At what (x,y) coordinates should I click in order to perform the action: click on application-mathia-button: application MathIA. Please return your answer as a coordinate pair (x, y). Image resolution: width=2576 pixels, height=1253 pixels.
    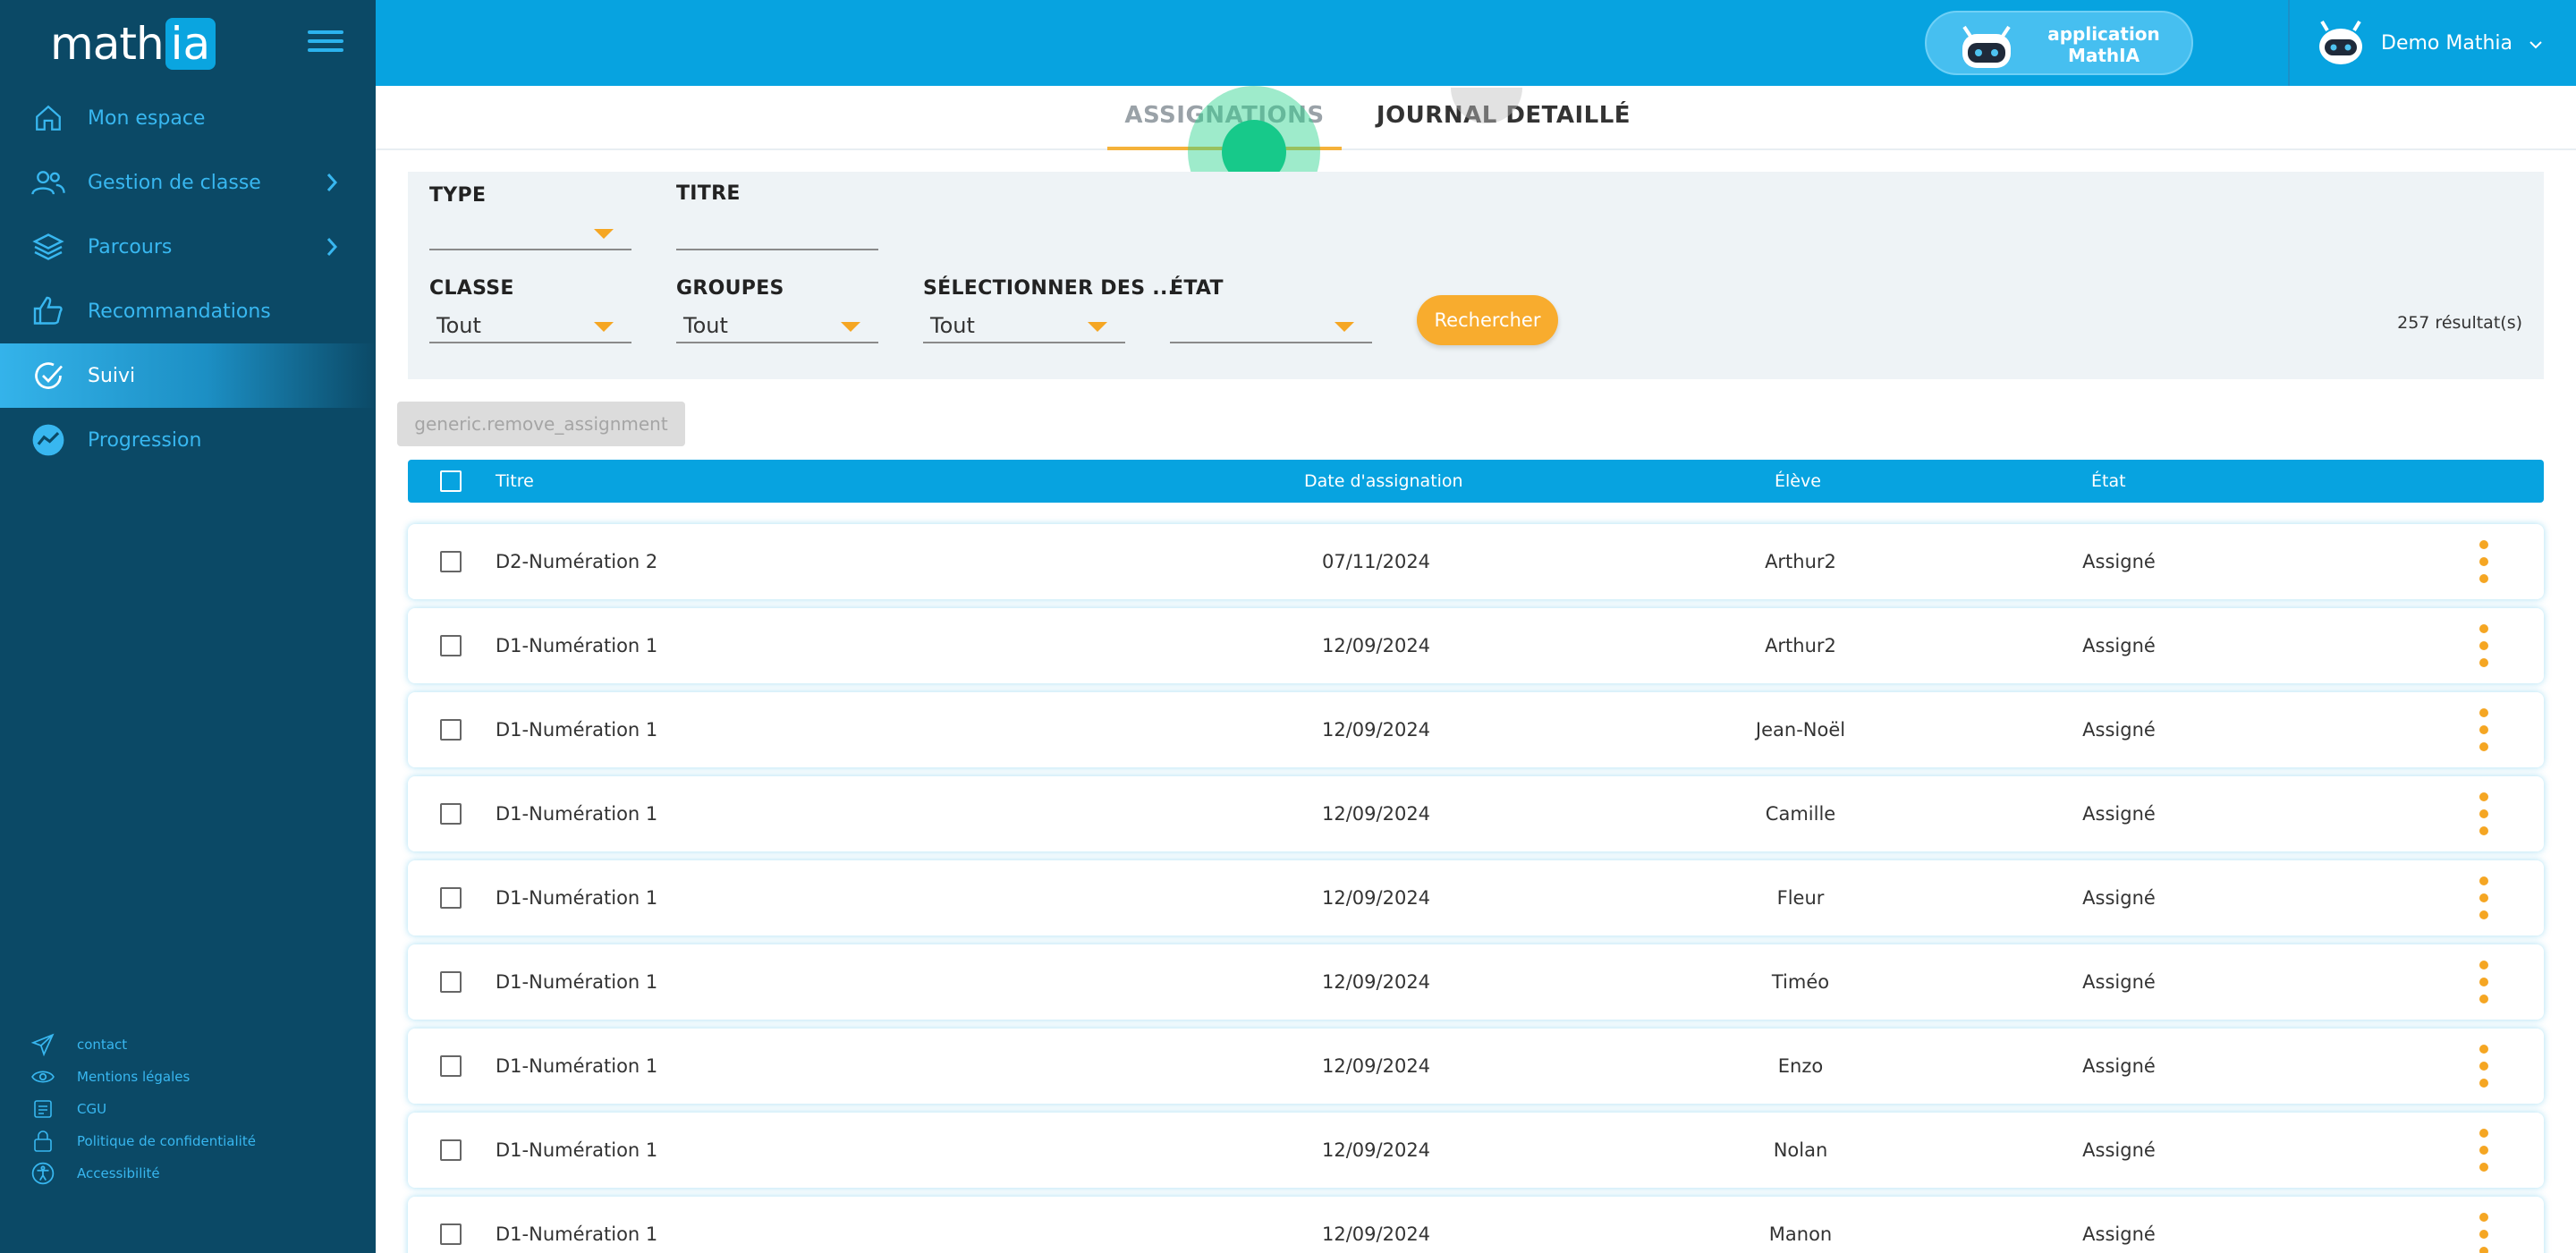
    Looking at the image, I should click on (2059, 43).